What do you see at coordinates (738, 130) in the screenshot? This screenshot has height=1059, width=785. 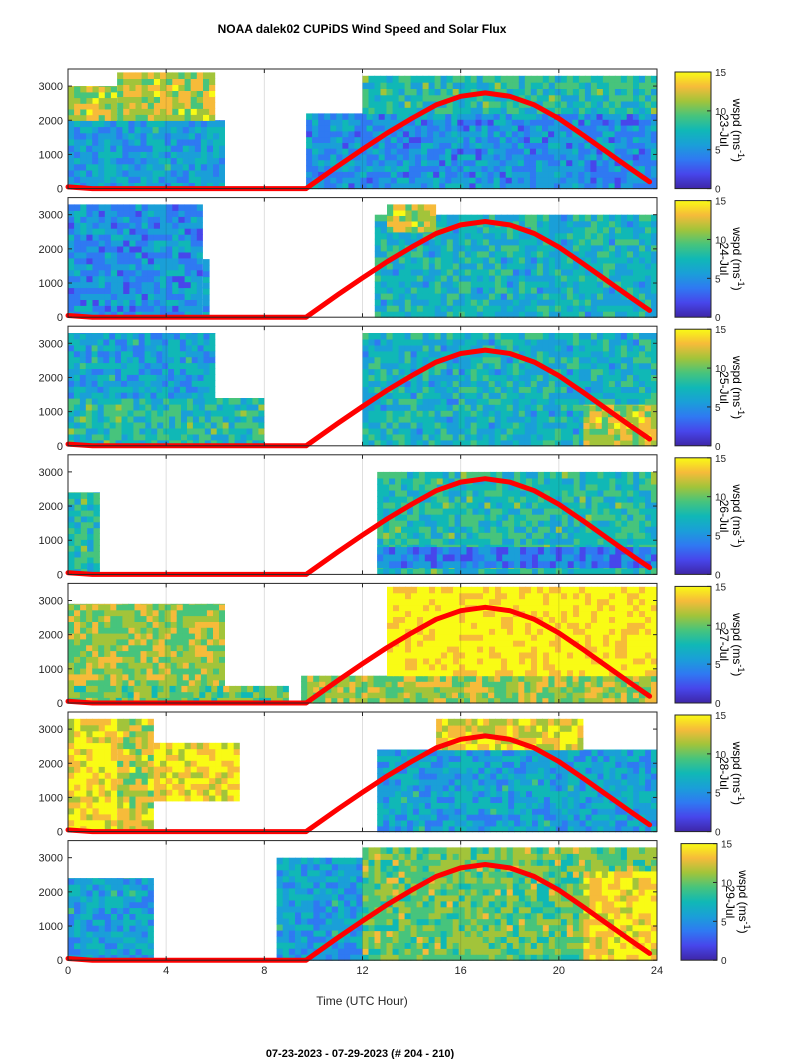 I see `colorbar-label: wspd (ms-1)` at bounding box center [738, 130].